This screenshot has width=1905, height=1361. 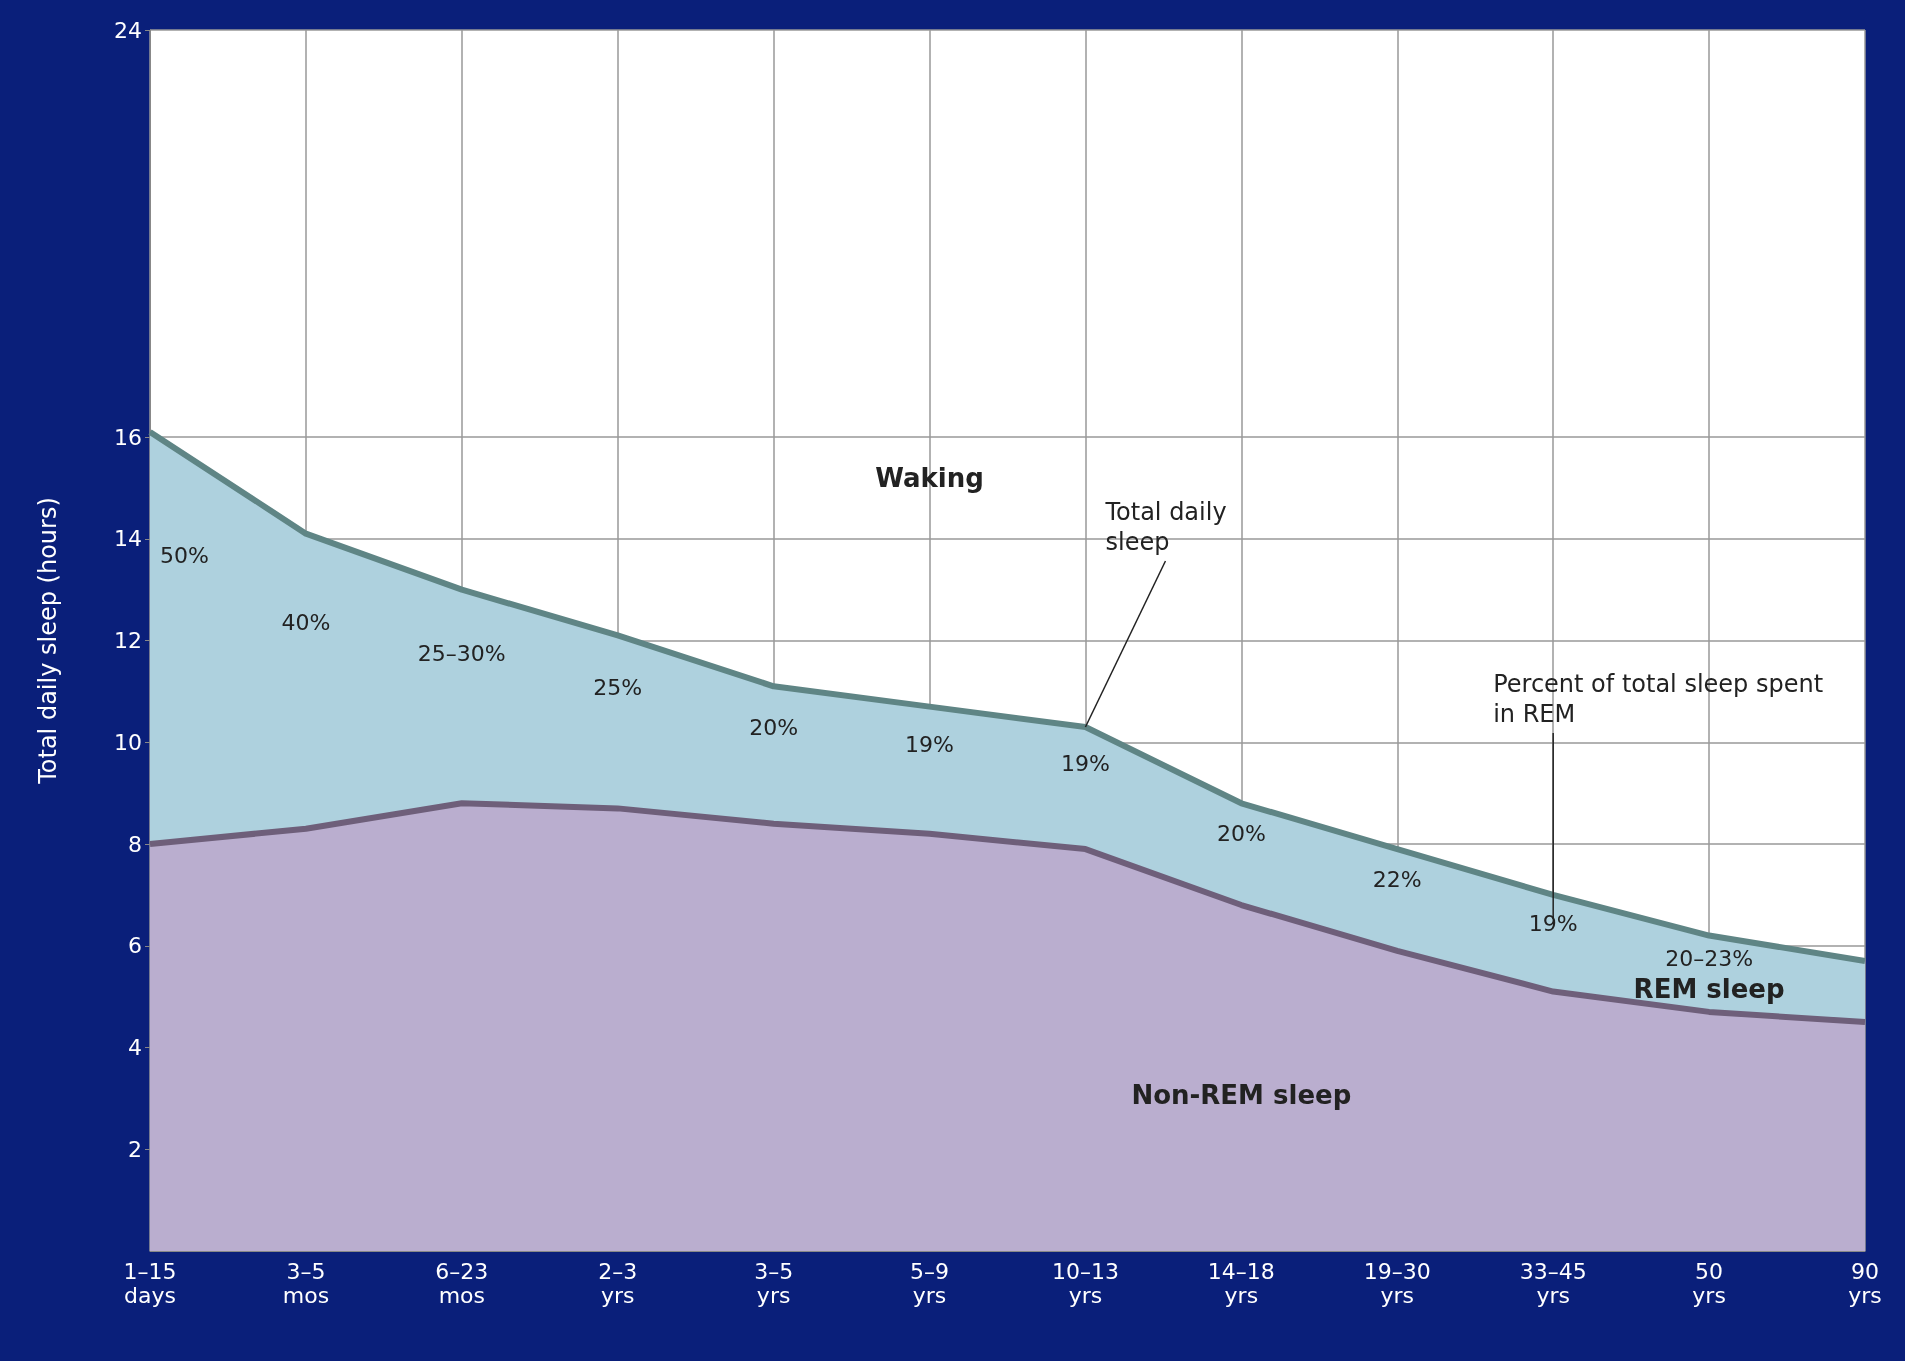 I want to click on y-tick-label: 10, so click(x=128, y=742).